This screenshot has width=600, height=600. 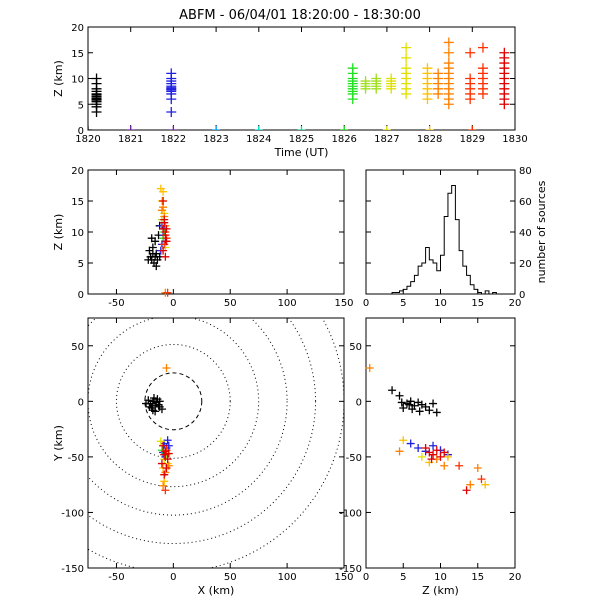 I want to click on x-tick-label: 50, so click(x=230, y=303).